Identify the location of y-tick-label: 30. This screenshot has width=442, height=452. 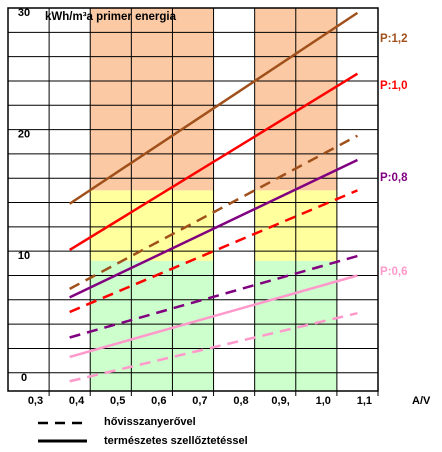
(24, 13).